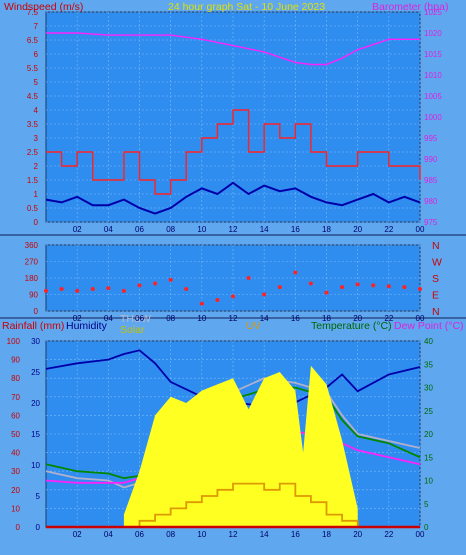 This screenshot has width=466, height=555. I want to click on panel3-right-tick: 10, so click(428, 481).